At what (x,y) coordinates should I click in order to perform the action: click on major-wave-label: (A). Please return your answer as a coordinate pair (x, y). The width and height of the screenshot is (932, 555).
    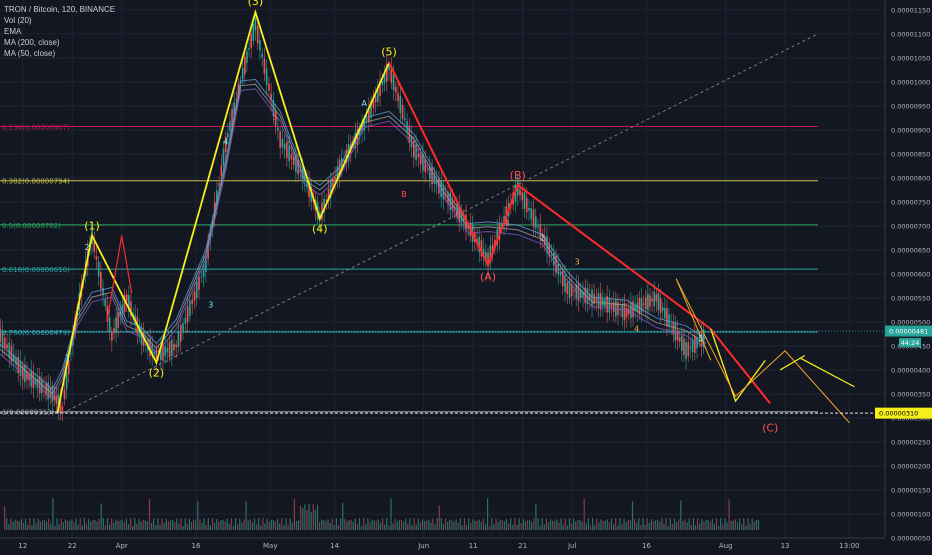
    Looking at the image, I should click on (488, 276).